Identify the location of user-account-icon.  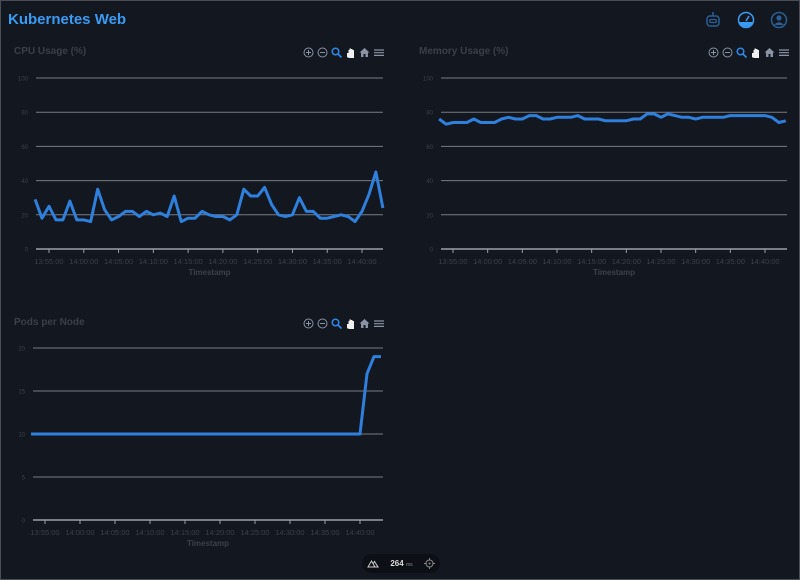
(779, 20).